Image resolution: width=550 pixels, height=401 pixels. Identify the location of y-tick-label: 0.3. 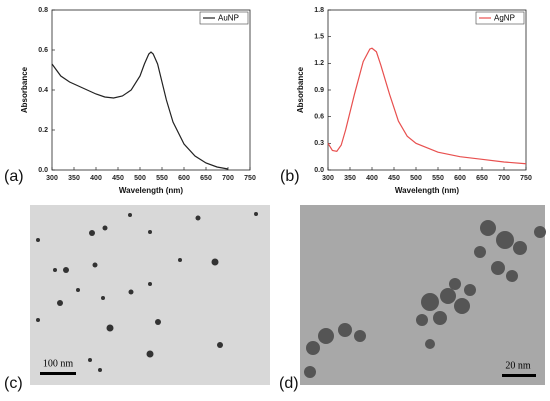
(319, 143).